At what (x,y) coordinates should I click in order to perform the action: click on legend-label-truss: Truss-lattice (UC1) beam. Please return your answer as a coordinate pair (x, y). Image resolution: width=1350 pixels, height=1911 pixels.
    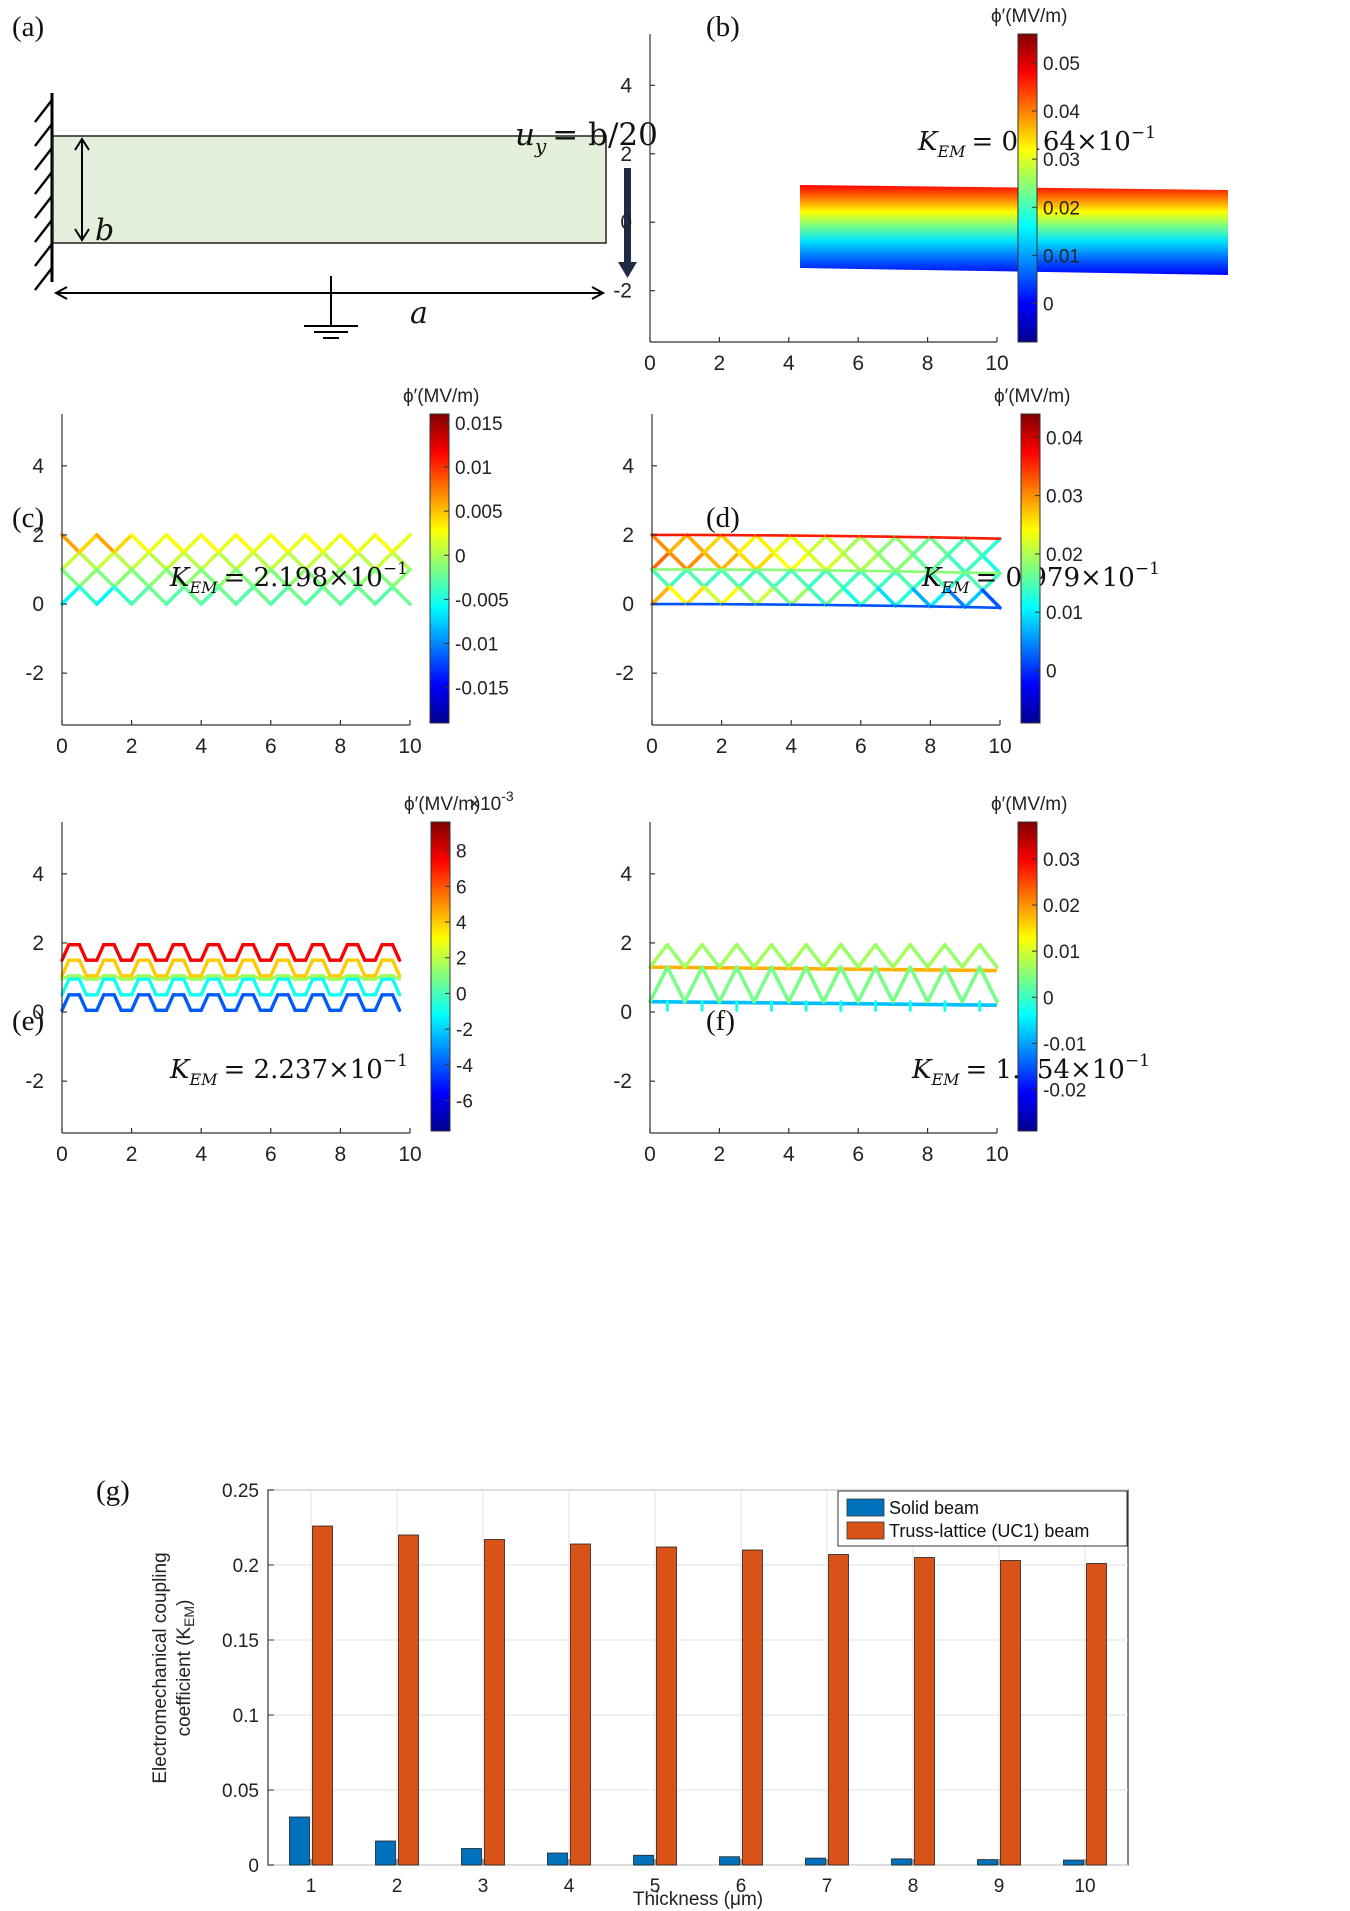
    Looking at the image, I should click on (989, 1531).